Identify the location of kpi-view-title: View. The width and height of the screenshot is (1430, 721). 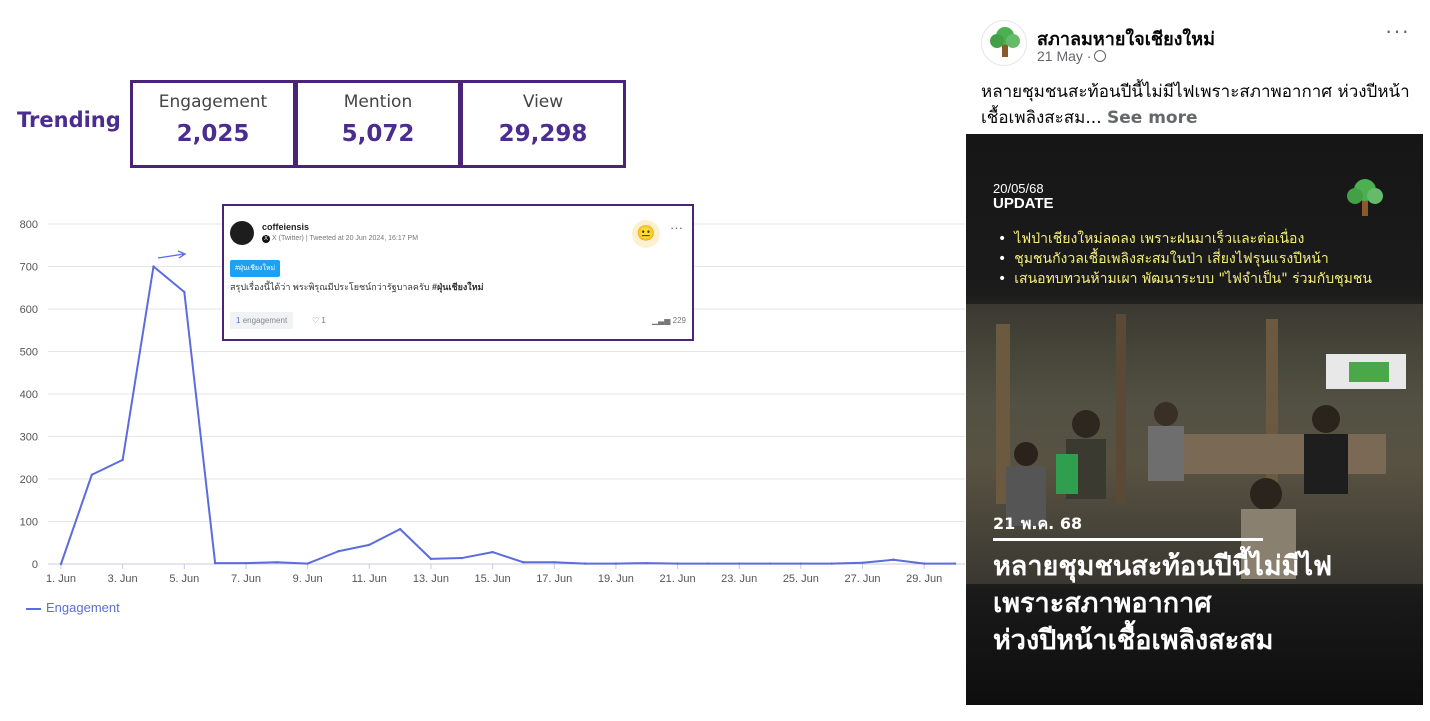
(543, 102).